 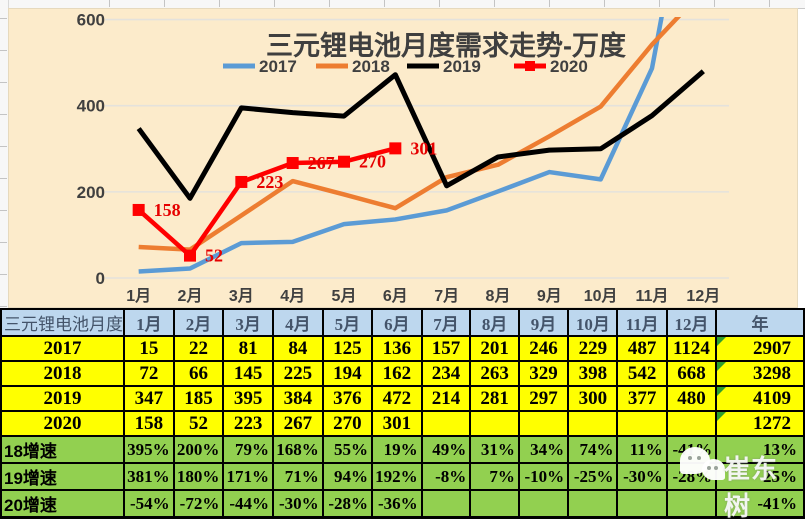 I want to click on table-cell: 125, so click(x=347, y=348).